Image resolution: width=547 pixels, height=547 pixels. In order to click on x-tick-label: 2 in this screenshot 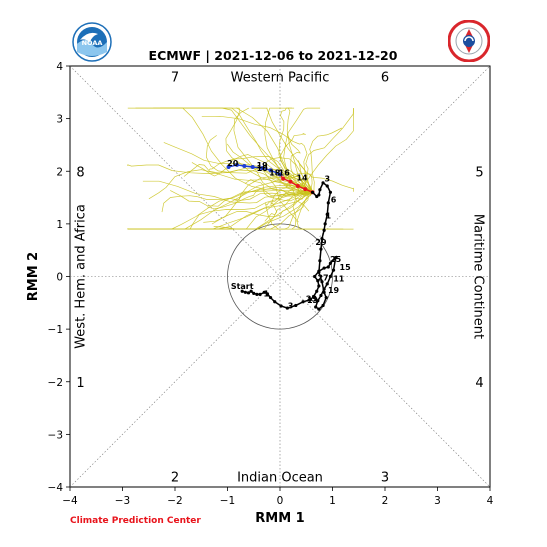, I will do `click(385, 501)`.